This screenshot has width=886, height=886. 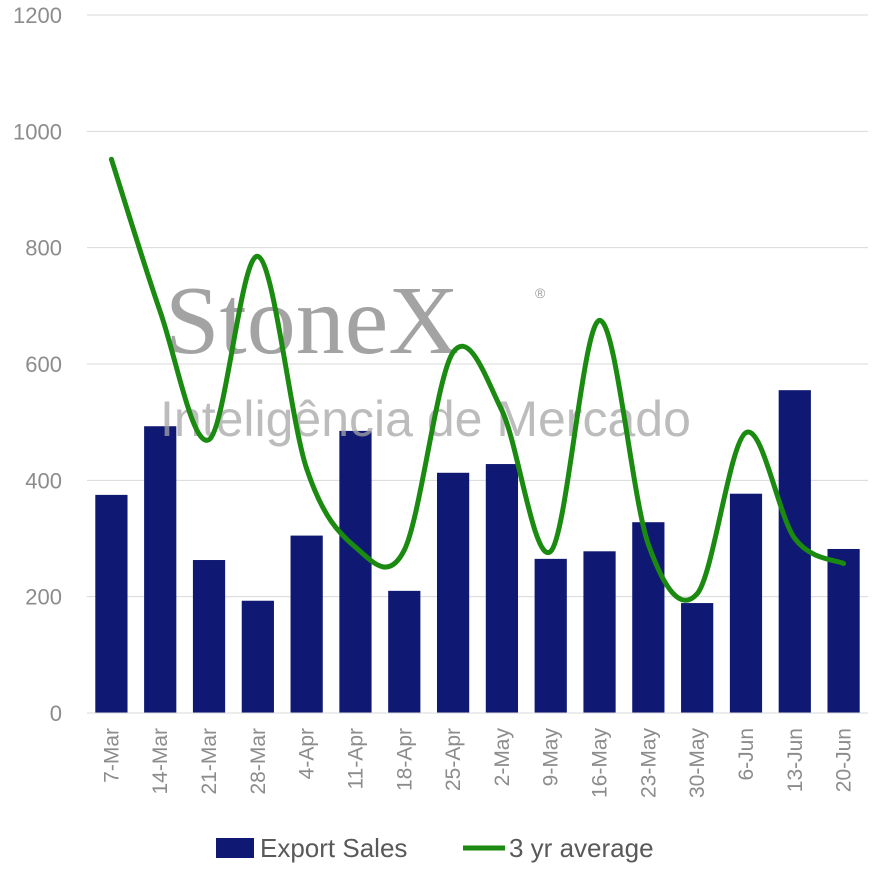 I want to click on x-tick-label: 4-Apr, so click(x=307, y=753).